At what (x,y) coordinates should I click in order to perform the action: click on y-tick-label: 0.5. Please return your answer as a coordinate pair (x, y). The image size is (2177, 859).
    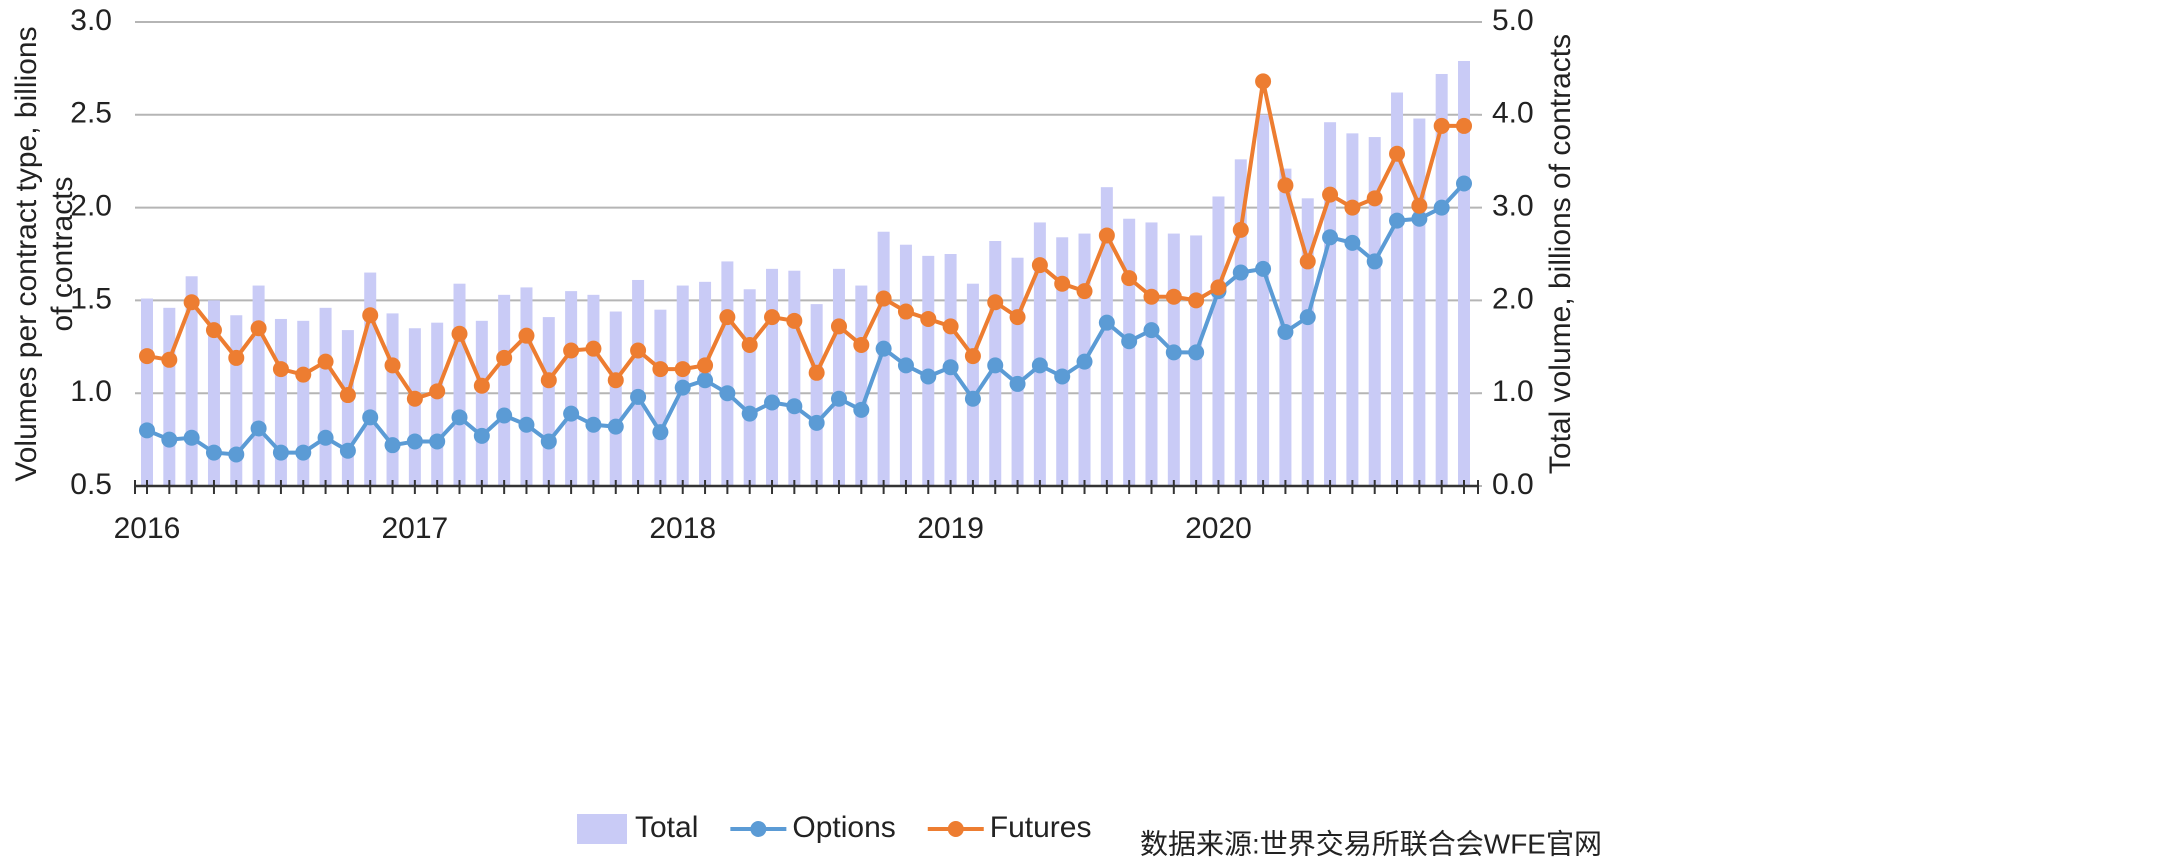
    Looking at the image, I should click on (91, 484).